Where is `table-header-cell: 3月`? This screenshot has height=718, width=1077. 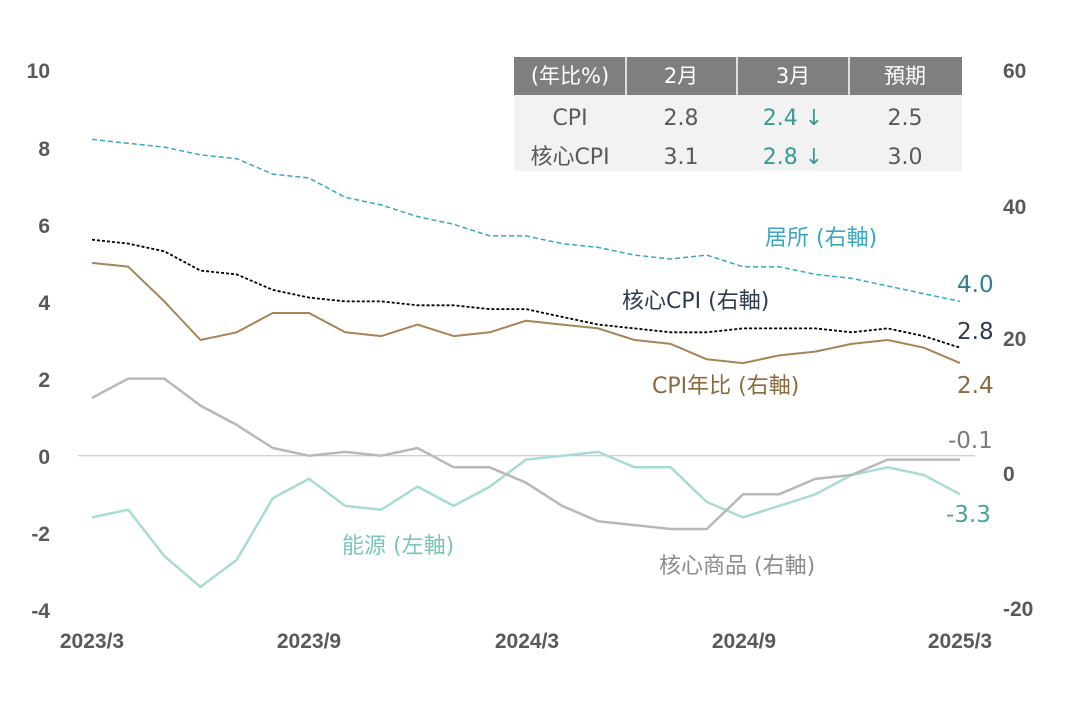 table-header-cell: 3月 is located at coordinates (793, 76).